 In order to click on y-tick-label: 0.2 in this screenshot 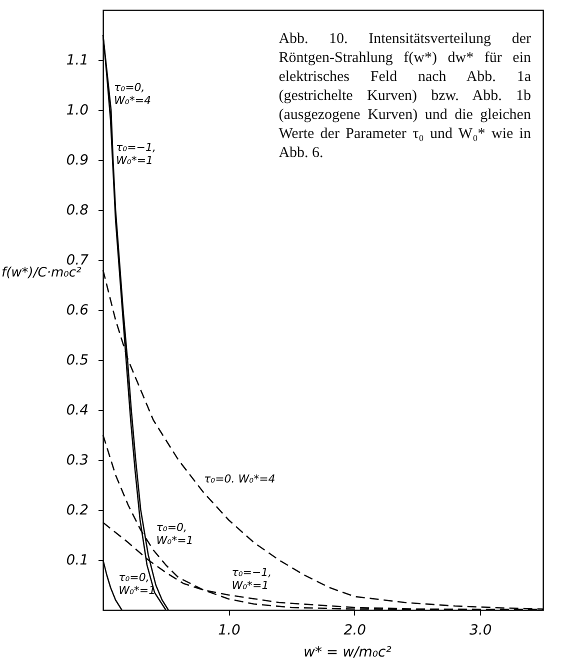, I will do `click(77, 510)`.